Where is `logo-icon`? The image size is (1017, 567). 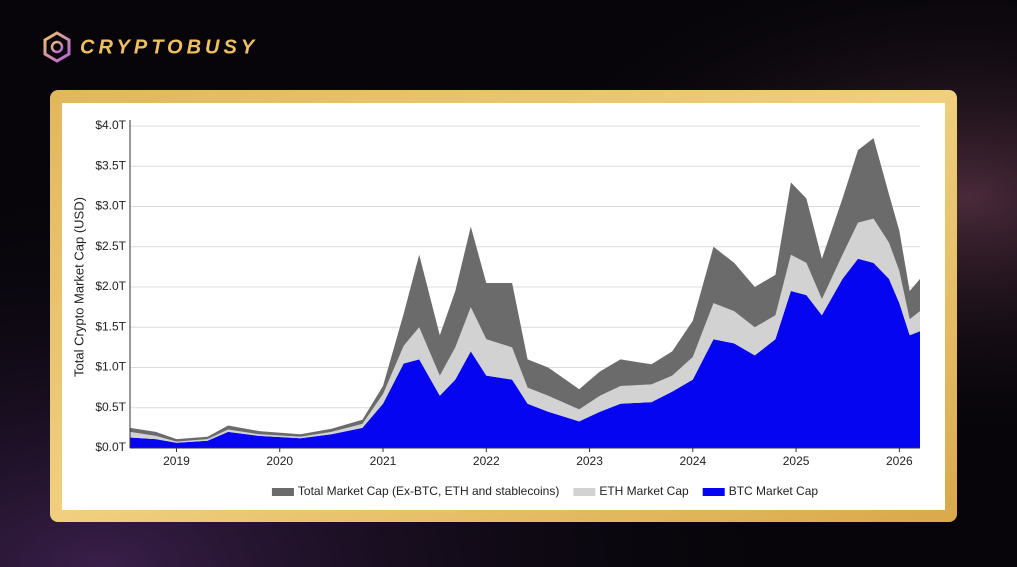 logo-icon is located at coordinates (57, 47).